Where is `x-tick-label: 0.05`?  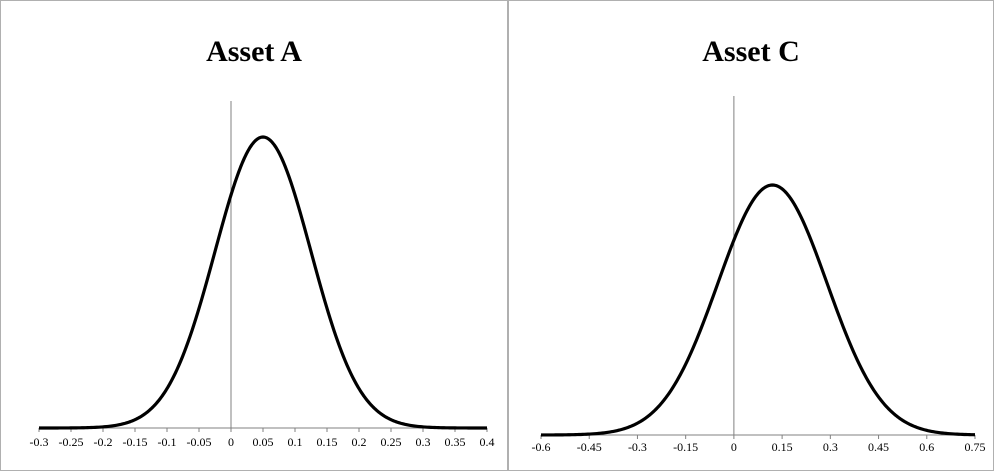
x-tick-label: 0.05 is located at coordinates (263, 442).